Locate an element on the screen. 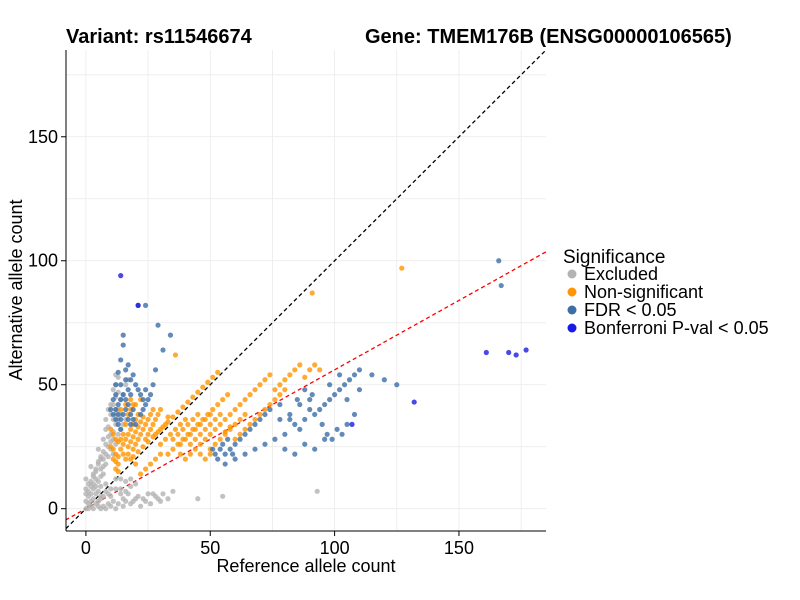  legend-title: Significance is located at coordinates (614, 257).